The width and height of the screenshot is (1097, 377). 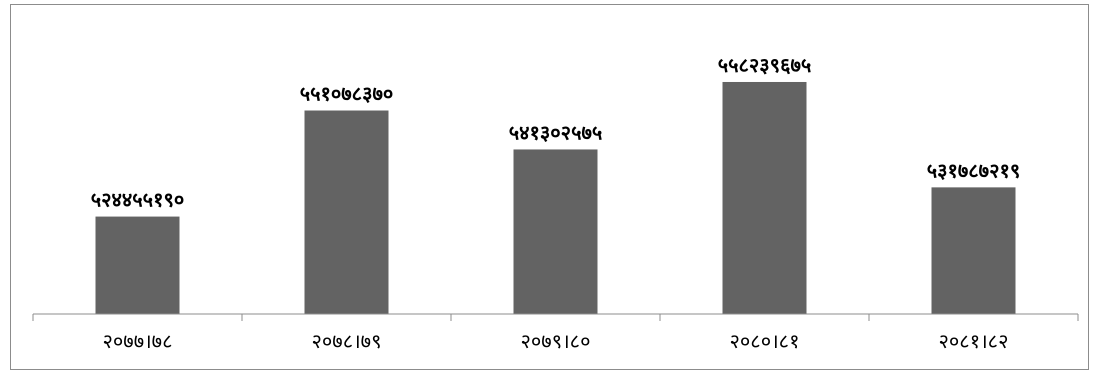 What do you see at coordinates (765, 341) in the screenshot?
I see `x-tick-label: २०८०।८१` at bounding box center [765, 341].